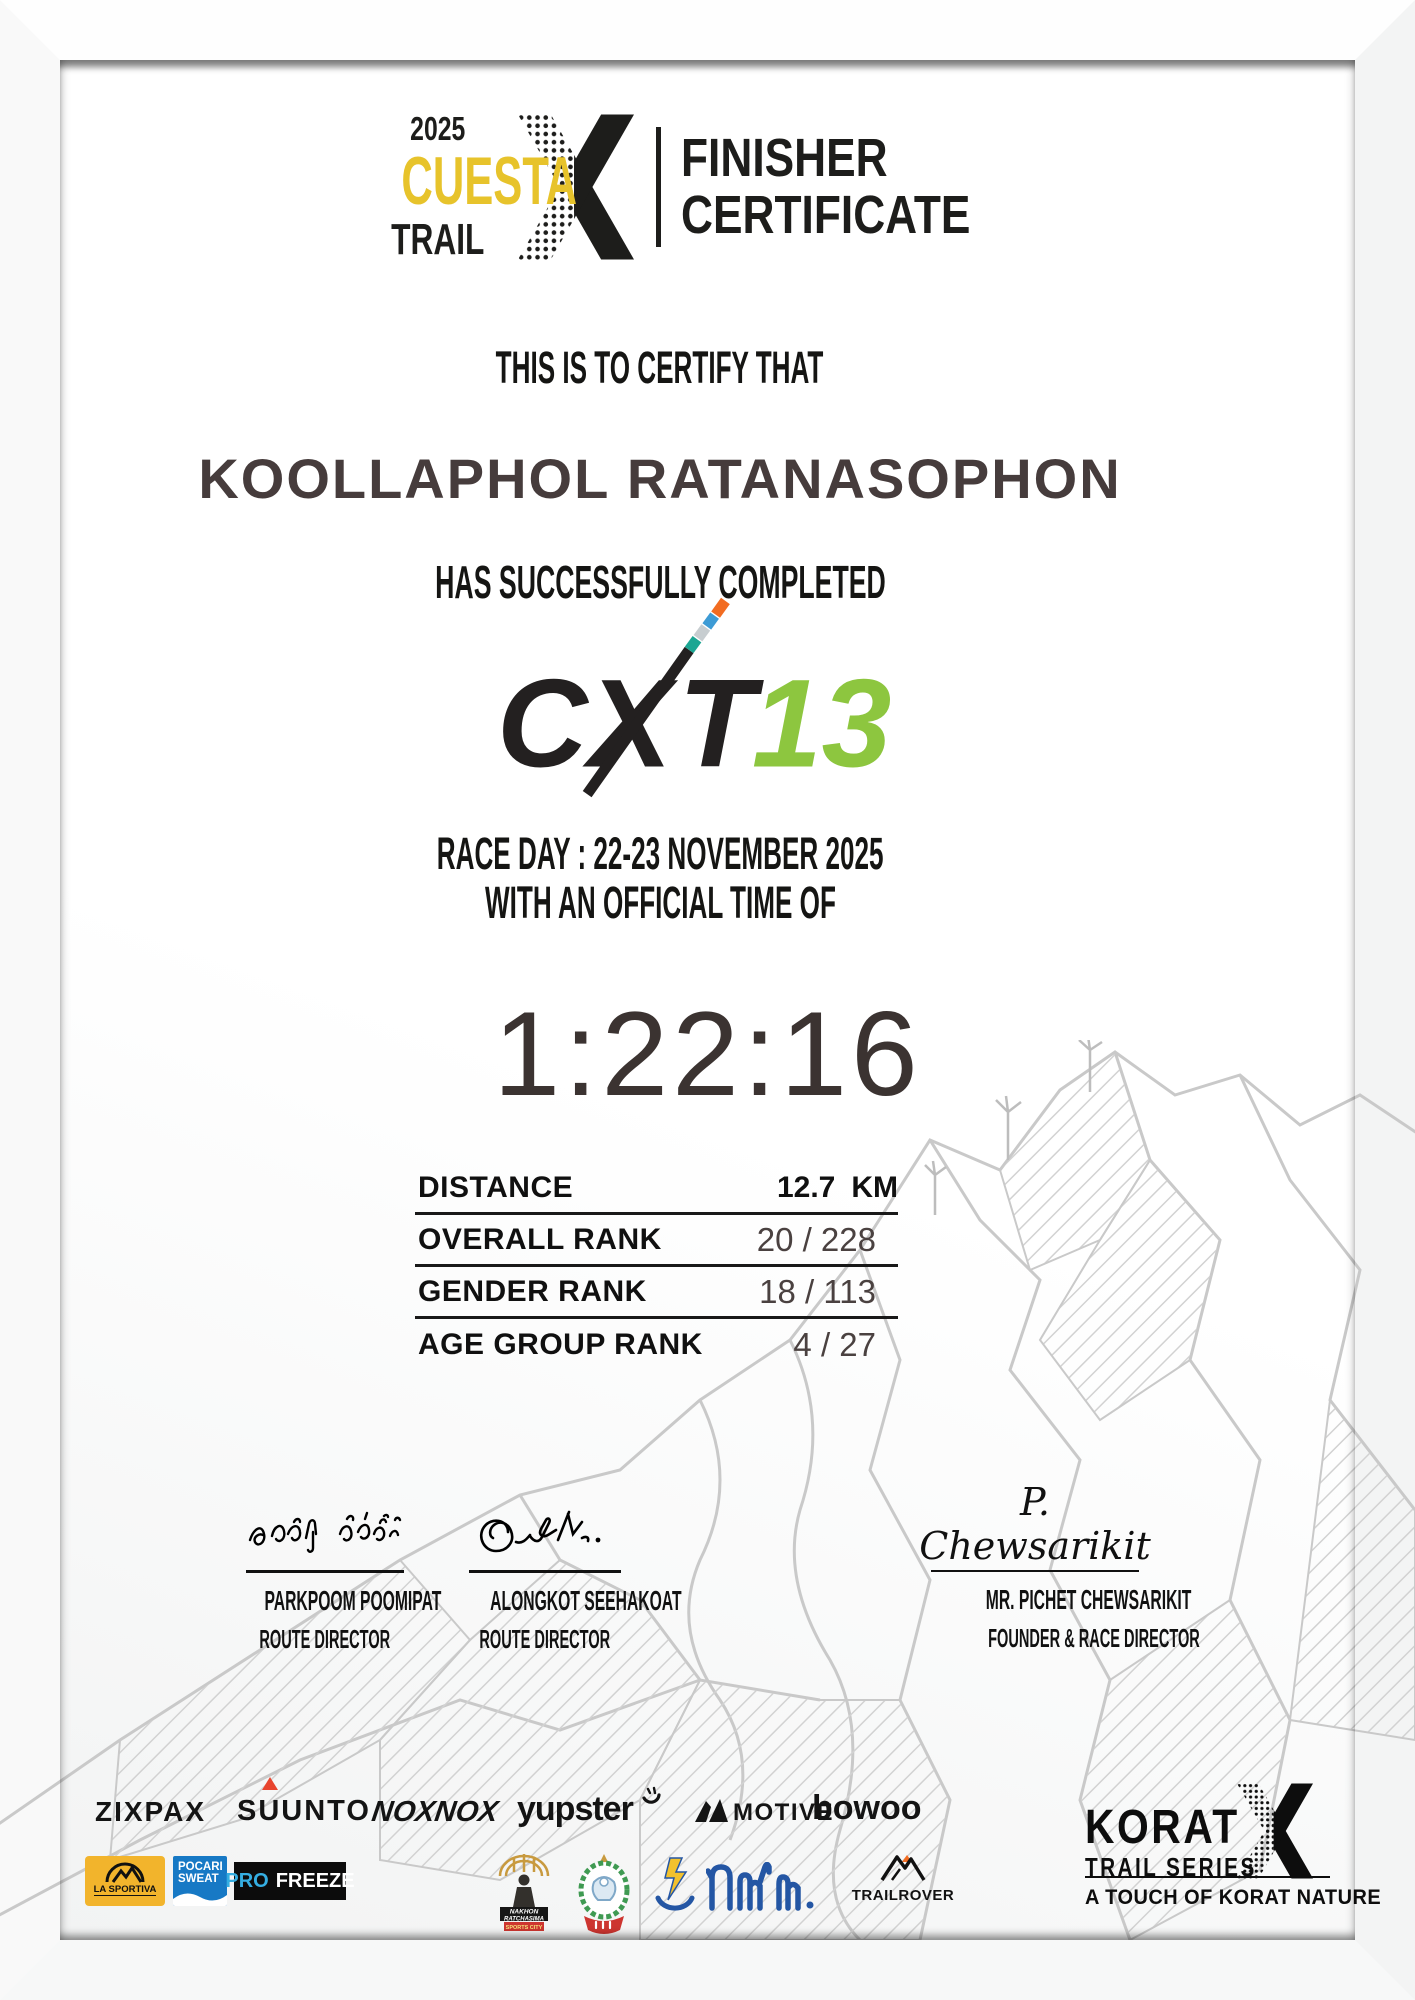 This screenshot has height=2000, width=1415. I want to click on sponsor-bowoo: bowoo, so click(867, 1808).